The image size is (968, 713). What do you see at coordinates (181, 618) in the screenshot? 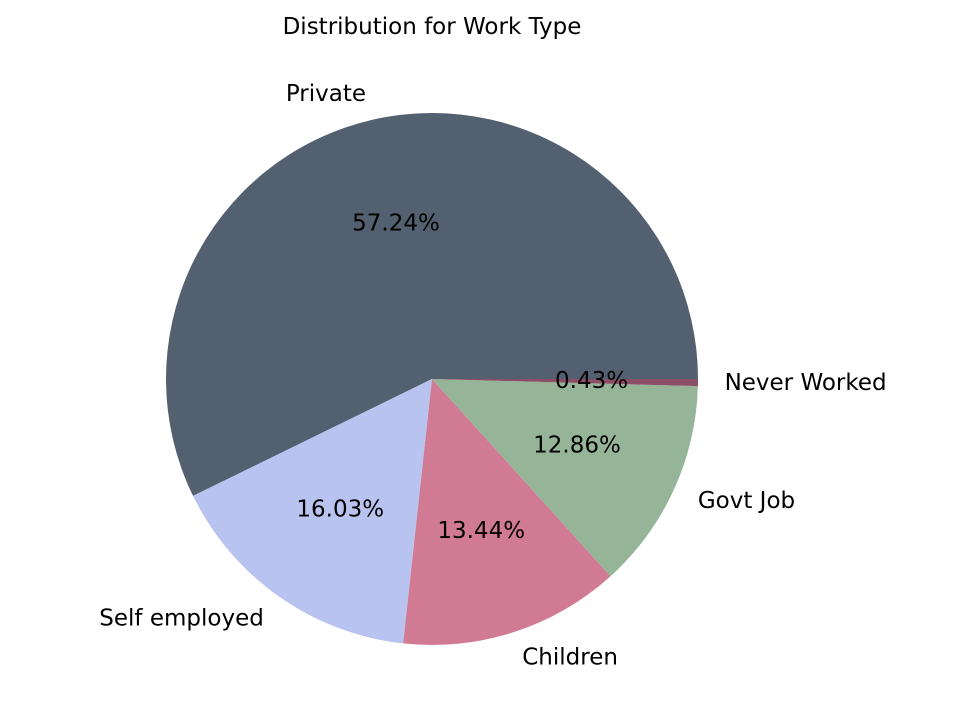
I see `slice-label-self-employed: Self employed` at bounding box center [181, 618].